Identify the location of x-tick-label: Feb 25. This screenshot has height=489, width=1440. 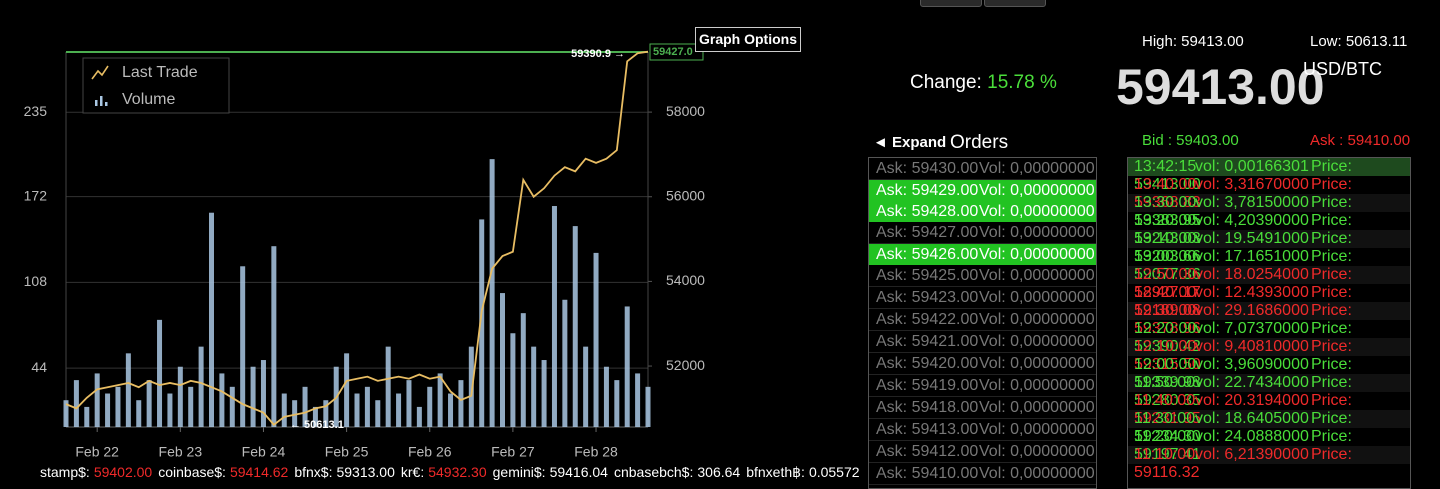
(347, 452).